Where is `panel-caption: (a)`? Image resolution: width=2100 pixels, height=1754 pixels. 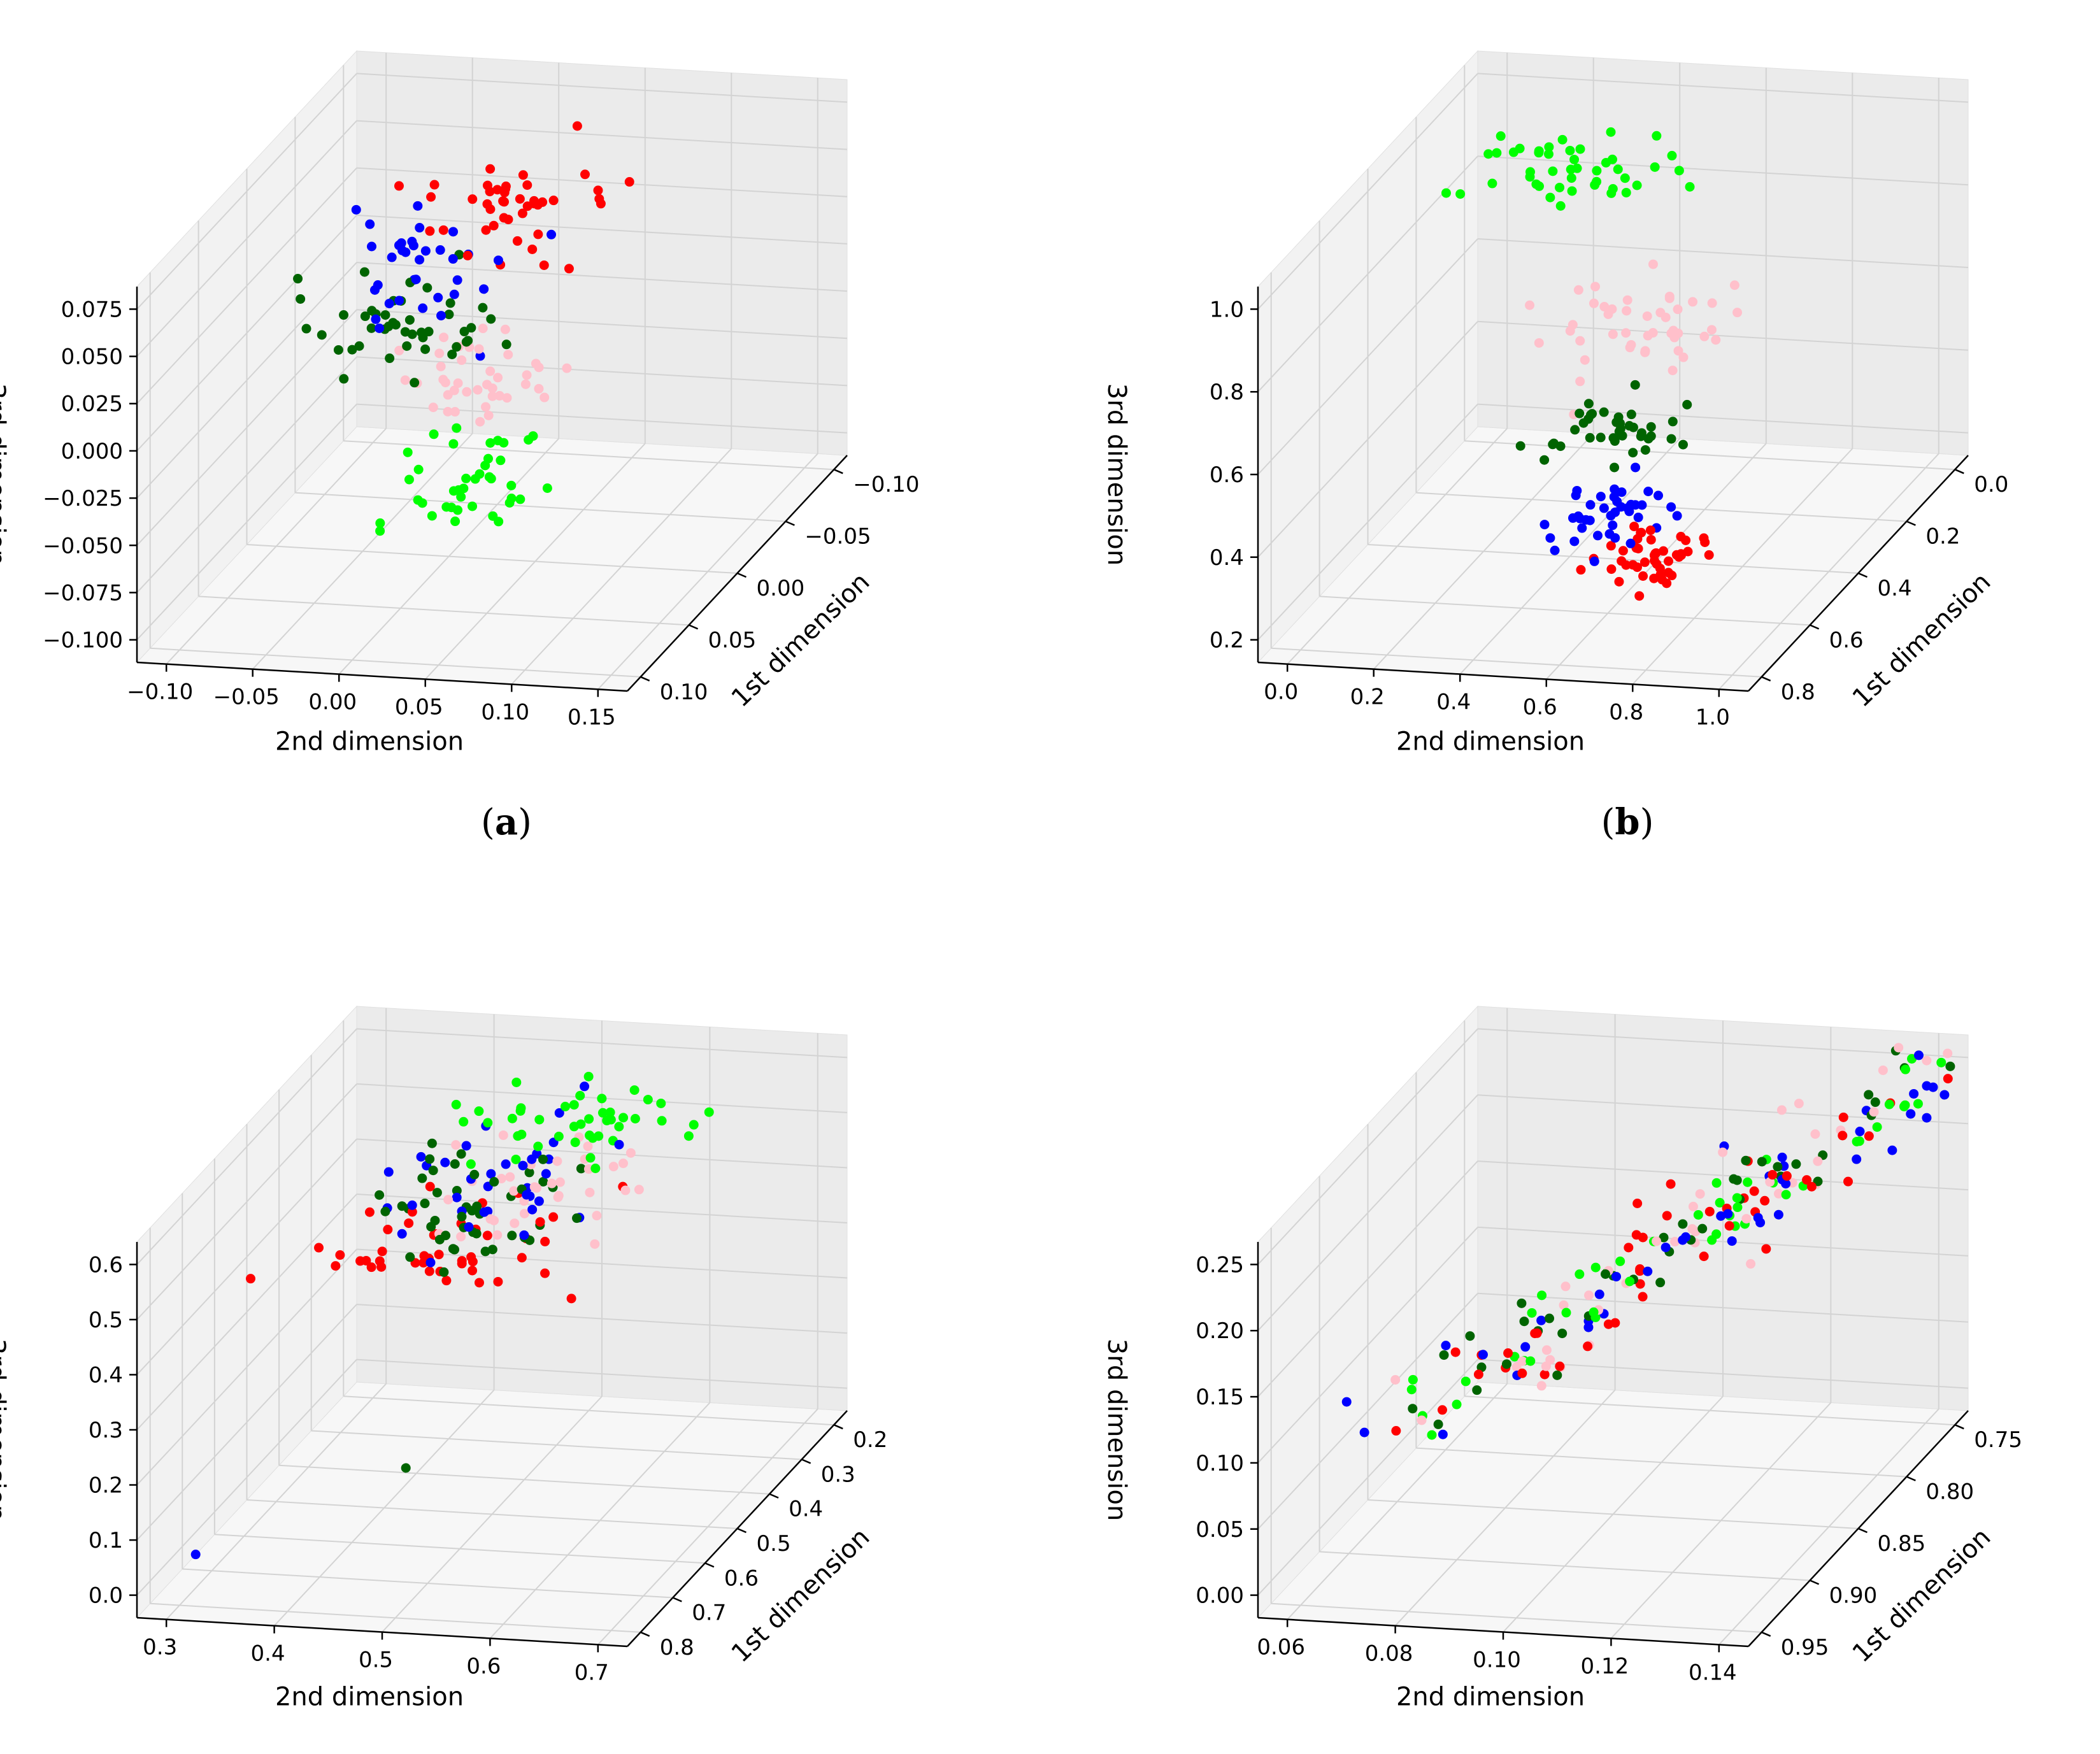 panel-caption: (a) is located at coordinates (506, 822).